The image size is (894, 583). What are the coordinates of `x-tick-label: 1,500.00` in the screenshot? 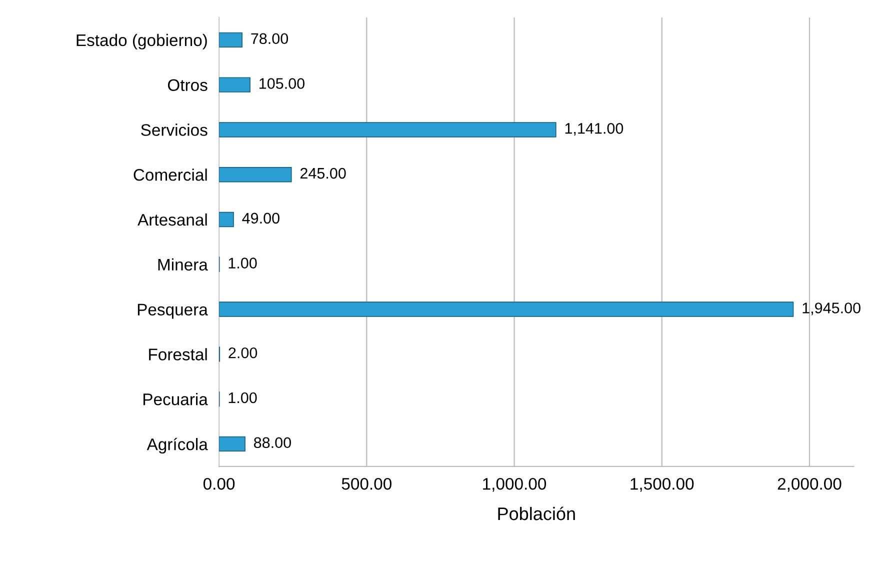 It's located at (662, 485).